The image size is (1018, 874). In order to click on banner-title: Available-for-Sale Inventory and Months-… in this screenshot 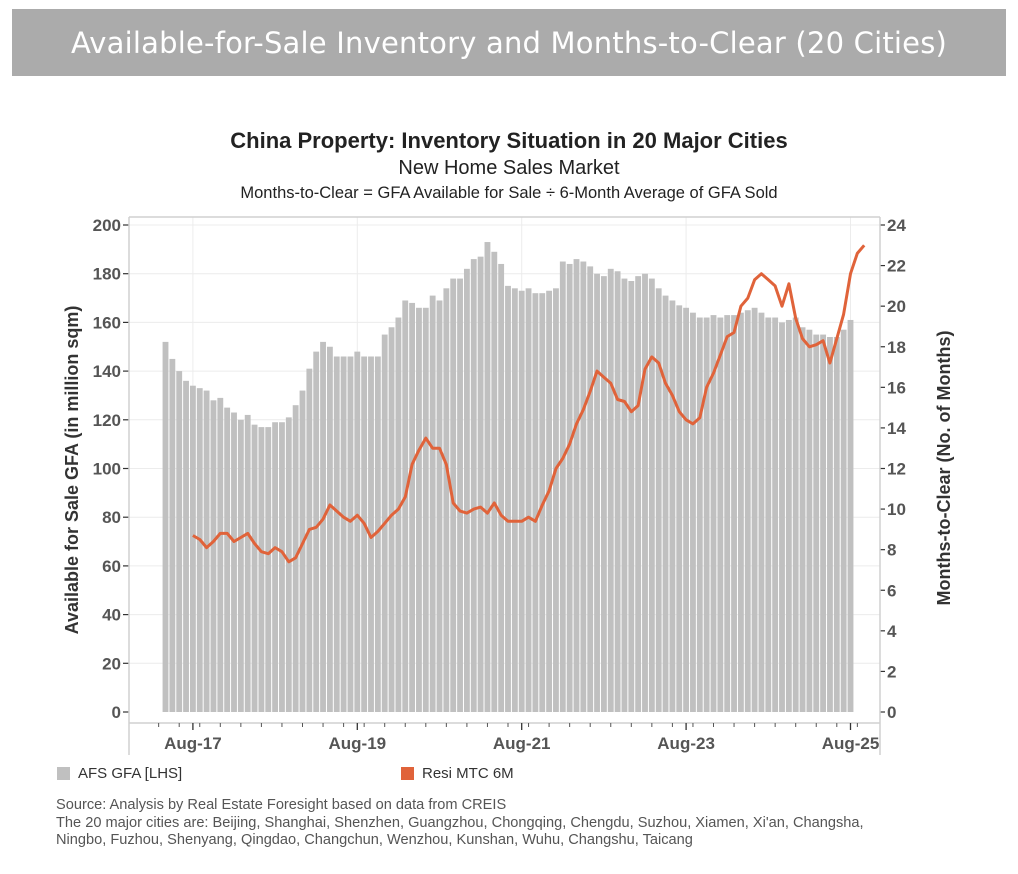, I will do `click(509, 42)`.